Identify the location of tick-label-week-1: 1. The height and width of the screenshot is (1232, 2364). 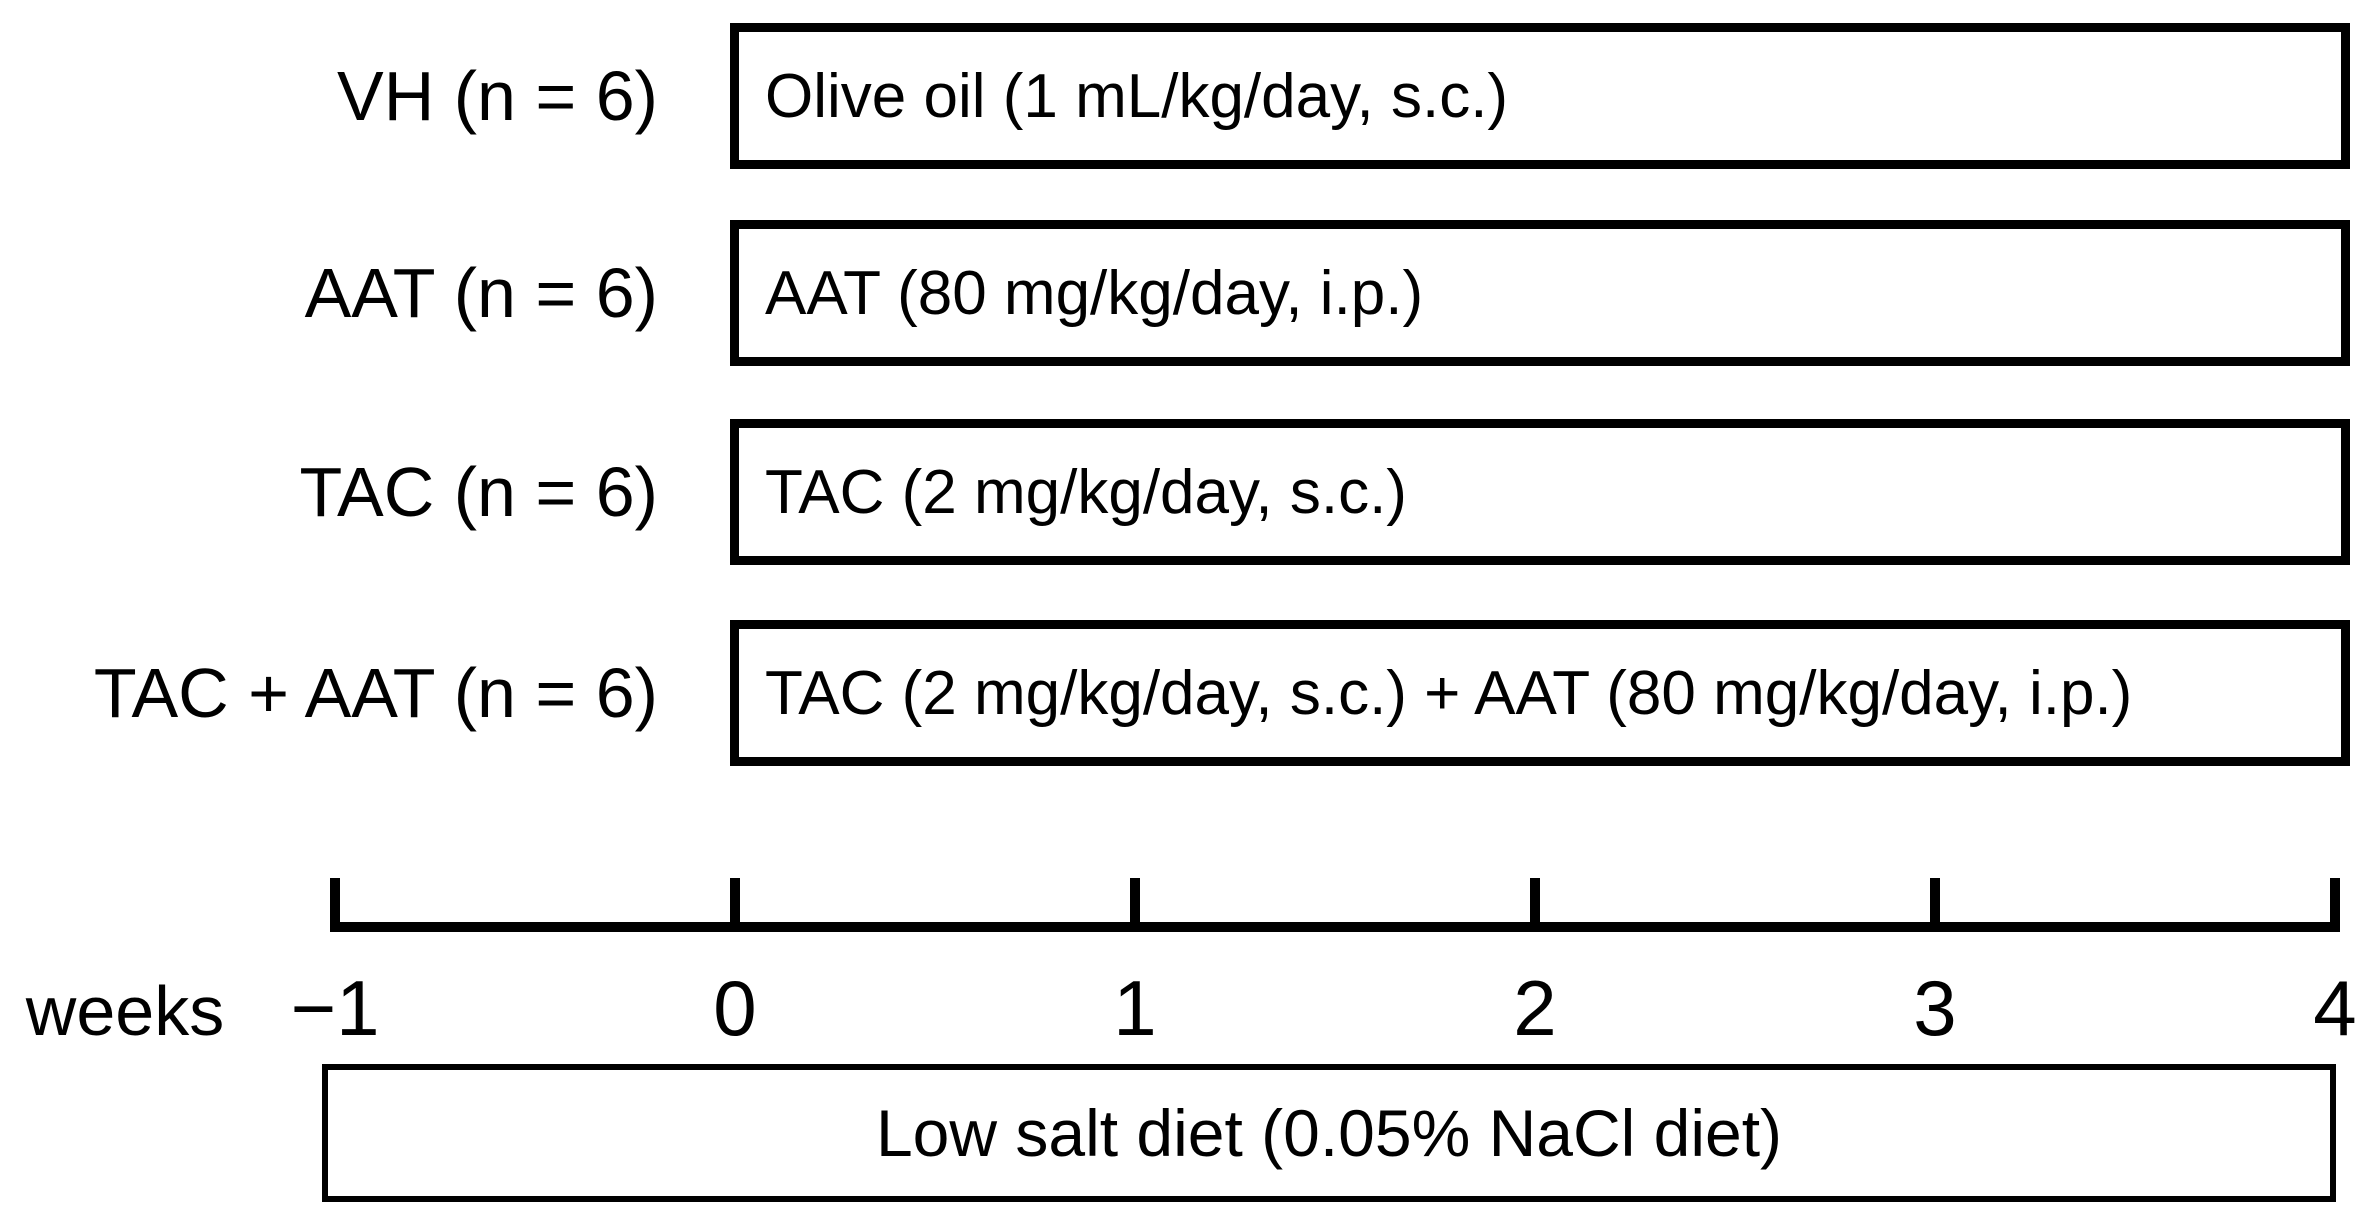
(1135, 1007).